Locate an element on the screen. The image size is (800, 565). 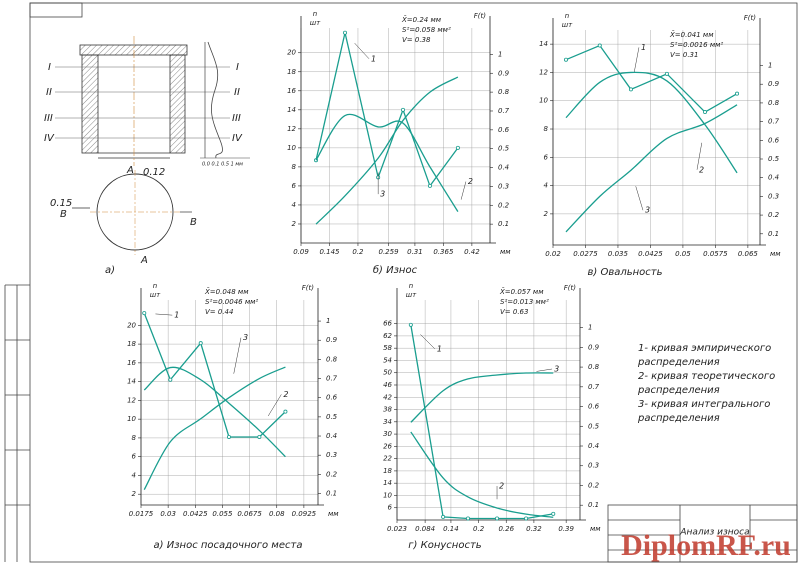
stats-line: V= 0.31 is located at coordinates (684, 55).